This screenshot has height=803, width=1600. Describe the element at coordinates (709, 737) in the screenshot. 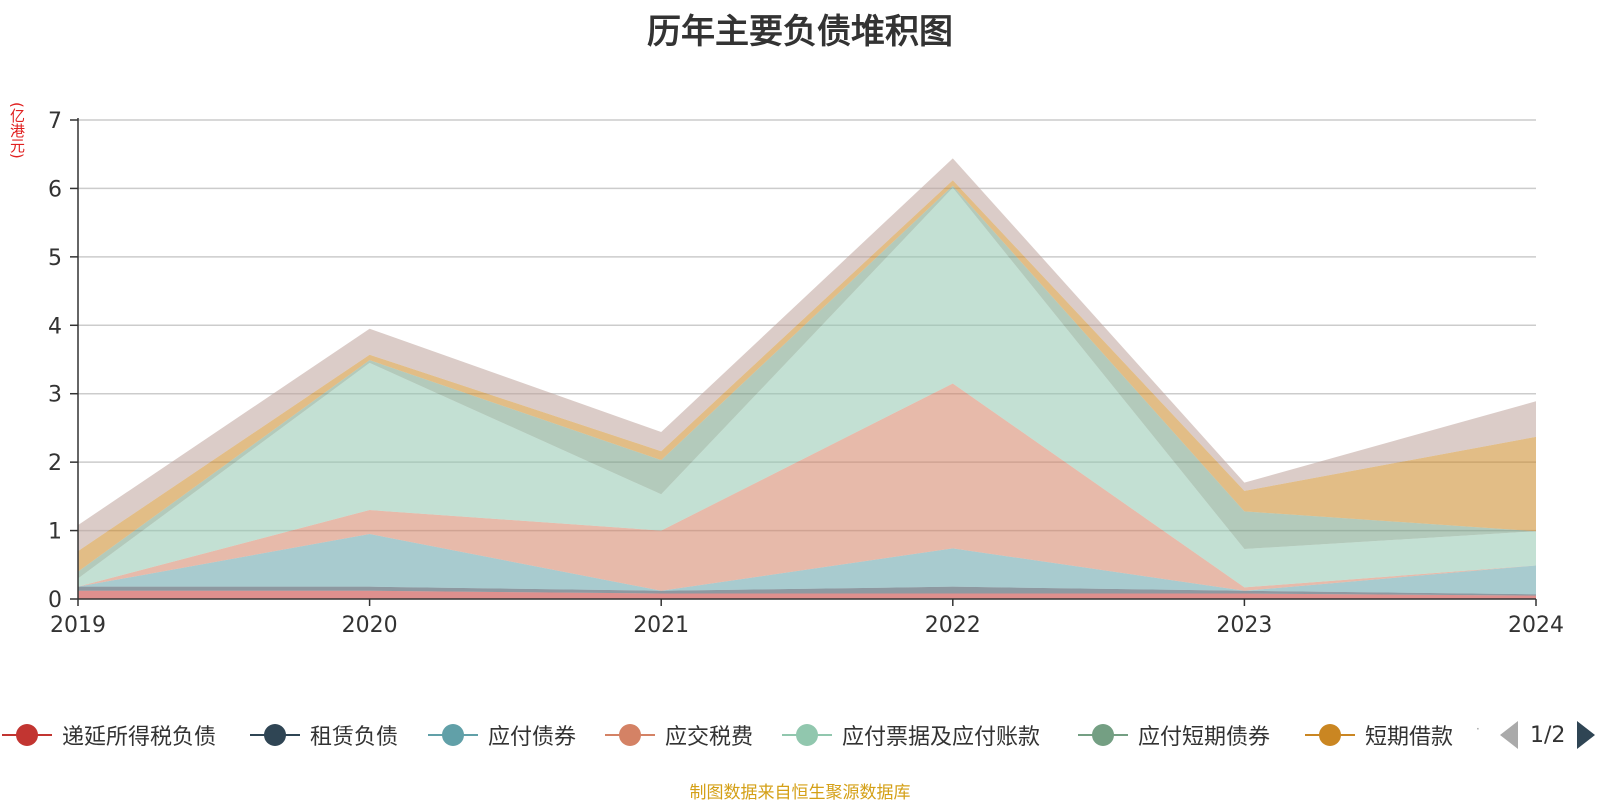

I see `legend-label: 应交税费` at that location.